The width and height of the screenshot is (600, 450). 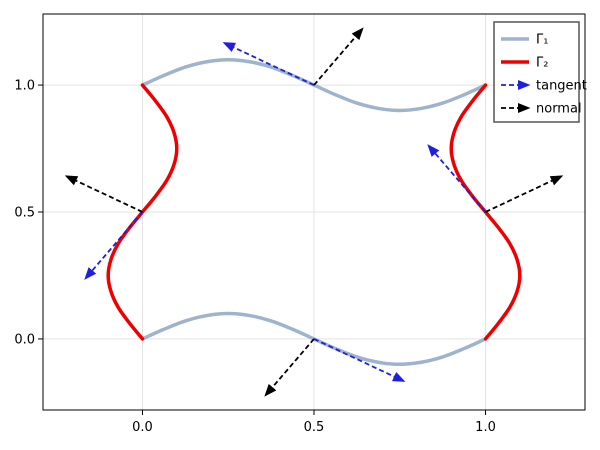 What do you see at coordinates (24, 86) in the screenshot?
I see `y-tick-label: 1.0` at bounding box center [24, 86].